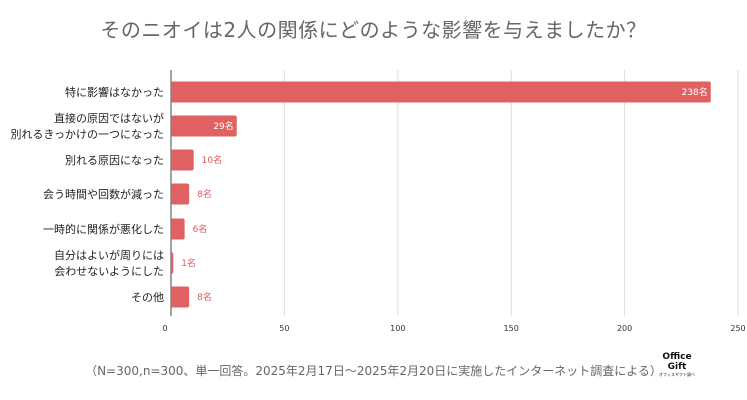  I want to click on category-label: 会う時間や回数が減った, so click(103, 194).